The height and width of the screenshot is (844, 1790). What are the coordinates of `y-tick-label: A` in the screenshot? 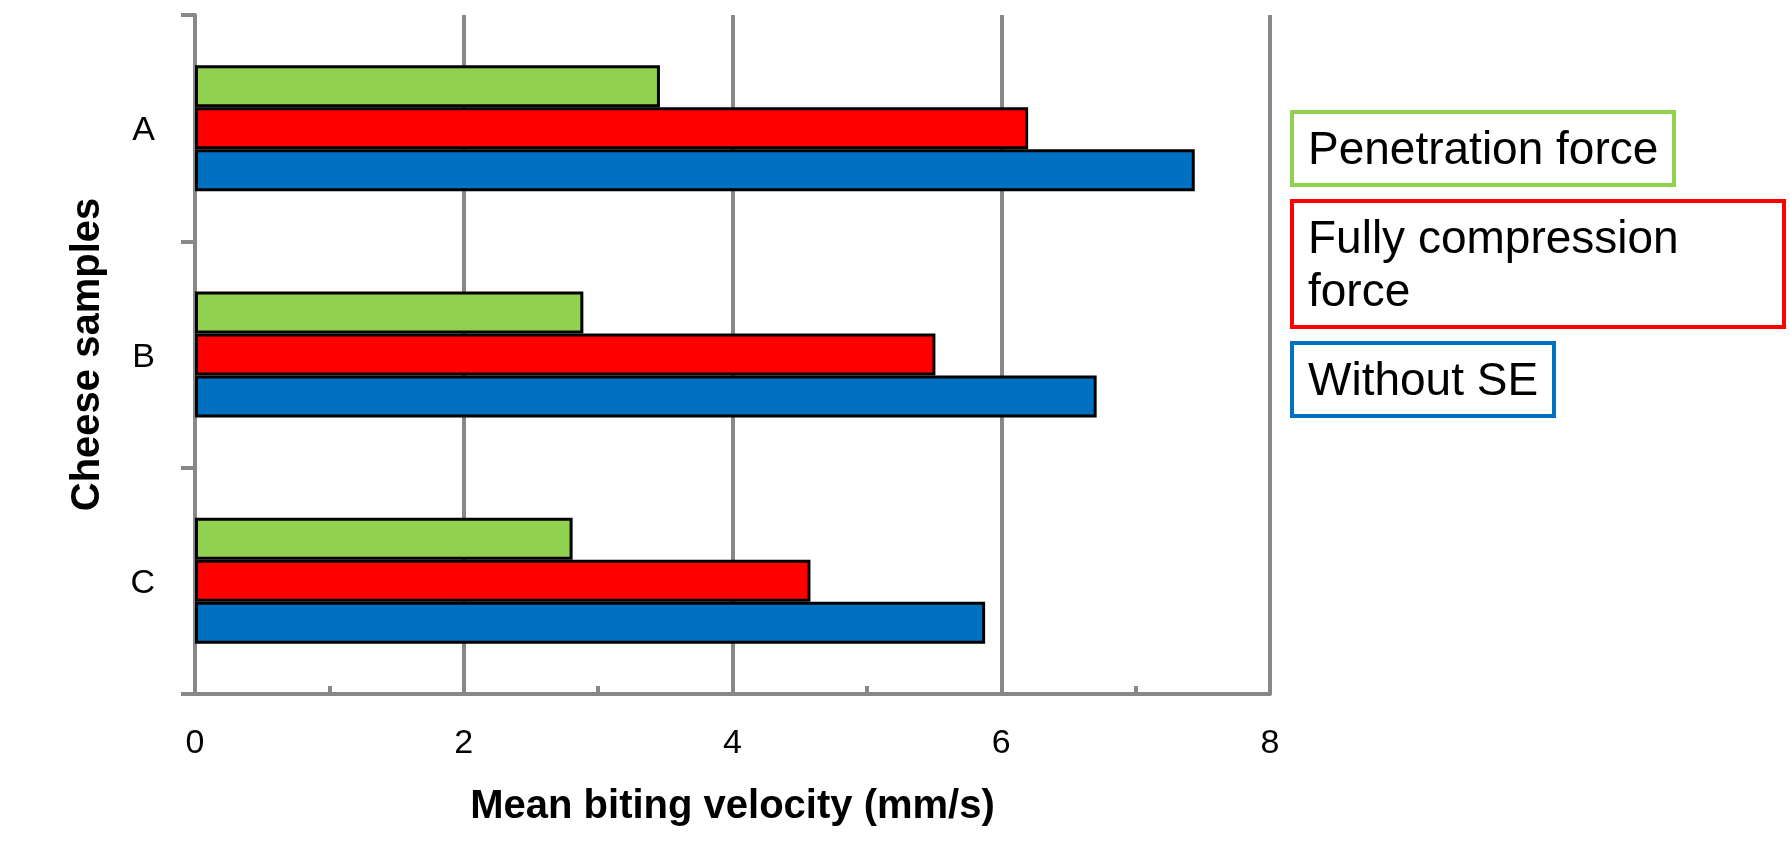 It's located at (144, 128).